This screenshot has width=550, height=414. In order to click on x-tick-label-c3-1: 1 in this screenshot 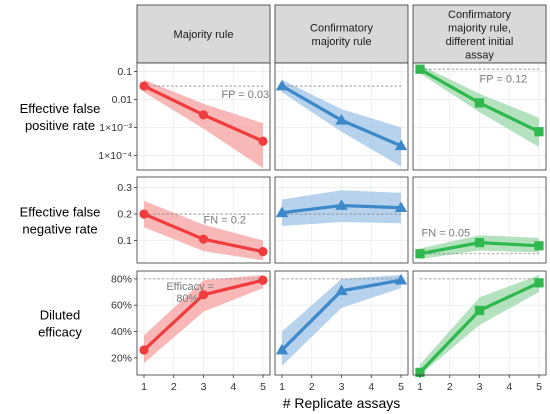, I will do `click(420, 387)`.